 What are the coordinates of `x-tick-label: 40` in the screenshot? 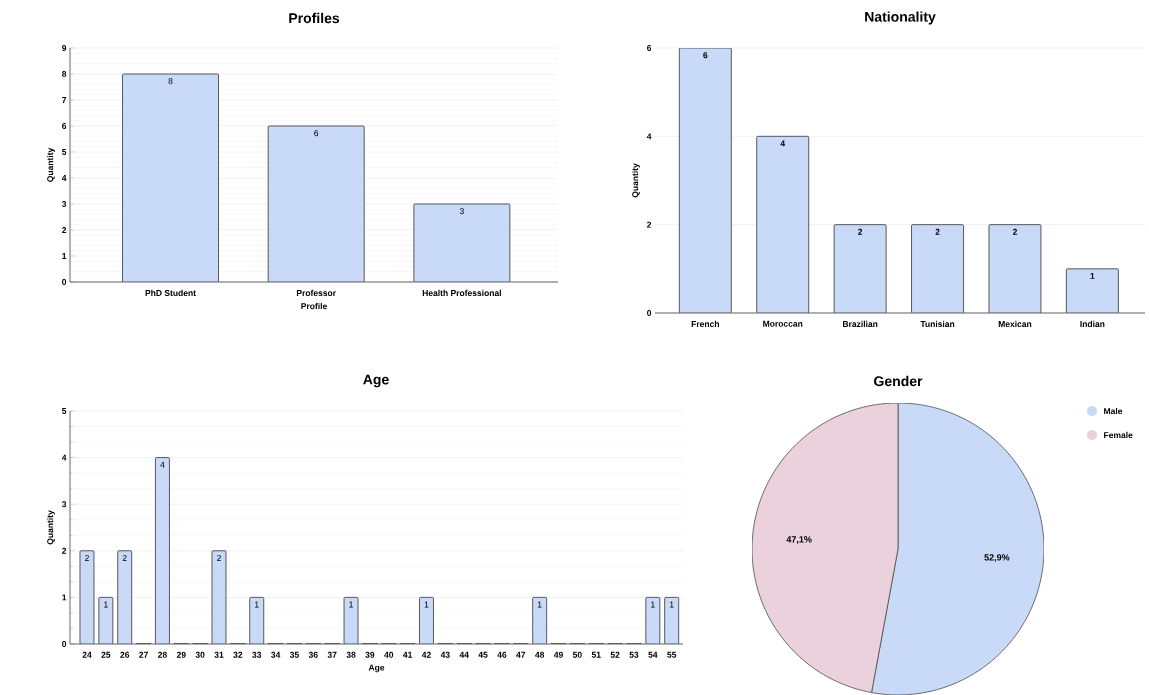 It's located at (389, 654).